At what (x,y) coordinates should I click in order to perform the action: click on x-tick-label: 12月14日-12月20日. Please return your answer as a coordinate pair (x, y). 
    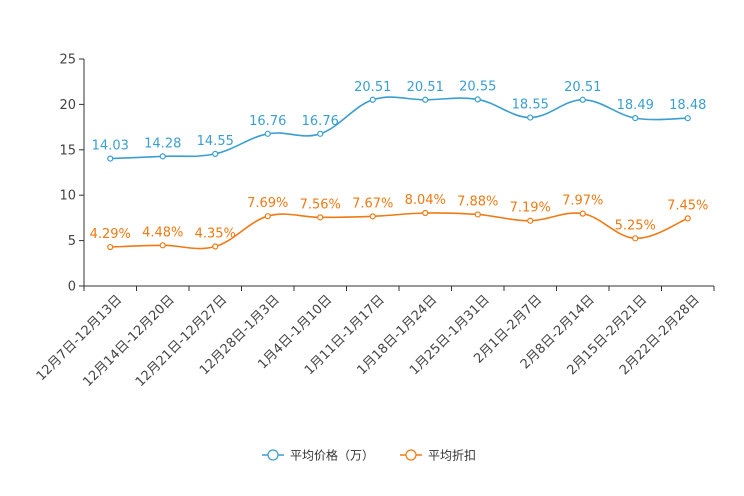
    Looking at the image, I should click on (128, 340).